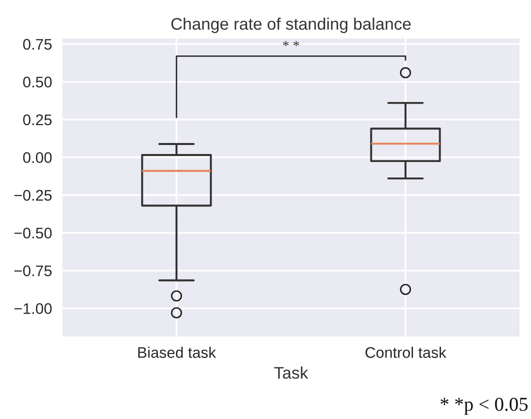 This screenshot has height=419, width=531. Describe the element at coordinates (37, 157) in the screenshot. I see `y-tick-label: 0.00` at that location.